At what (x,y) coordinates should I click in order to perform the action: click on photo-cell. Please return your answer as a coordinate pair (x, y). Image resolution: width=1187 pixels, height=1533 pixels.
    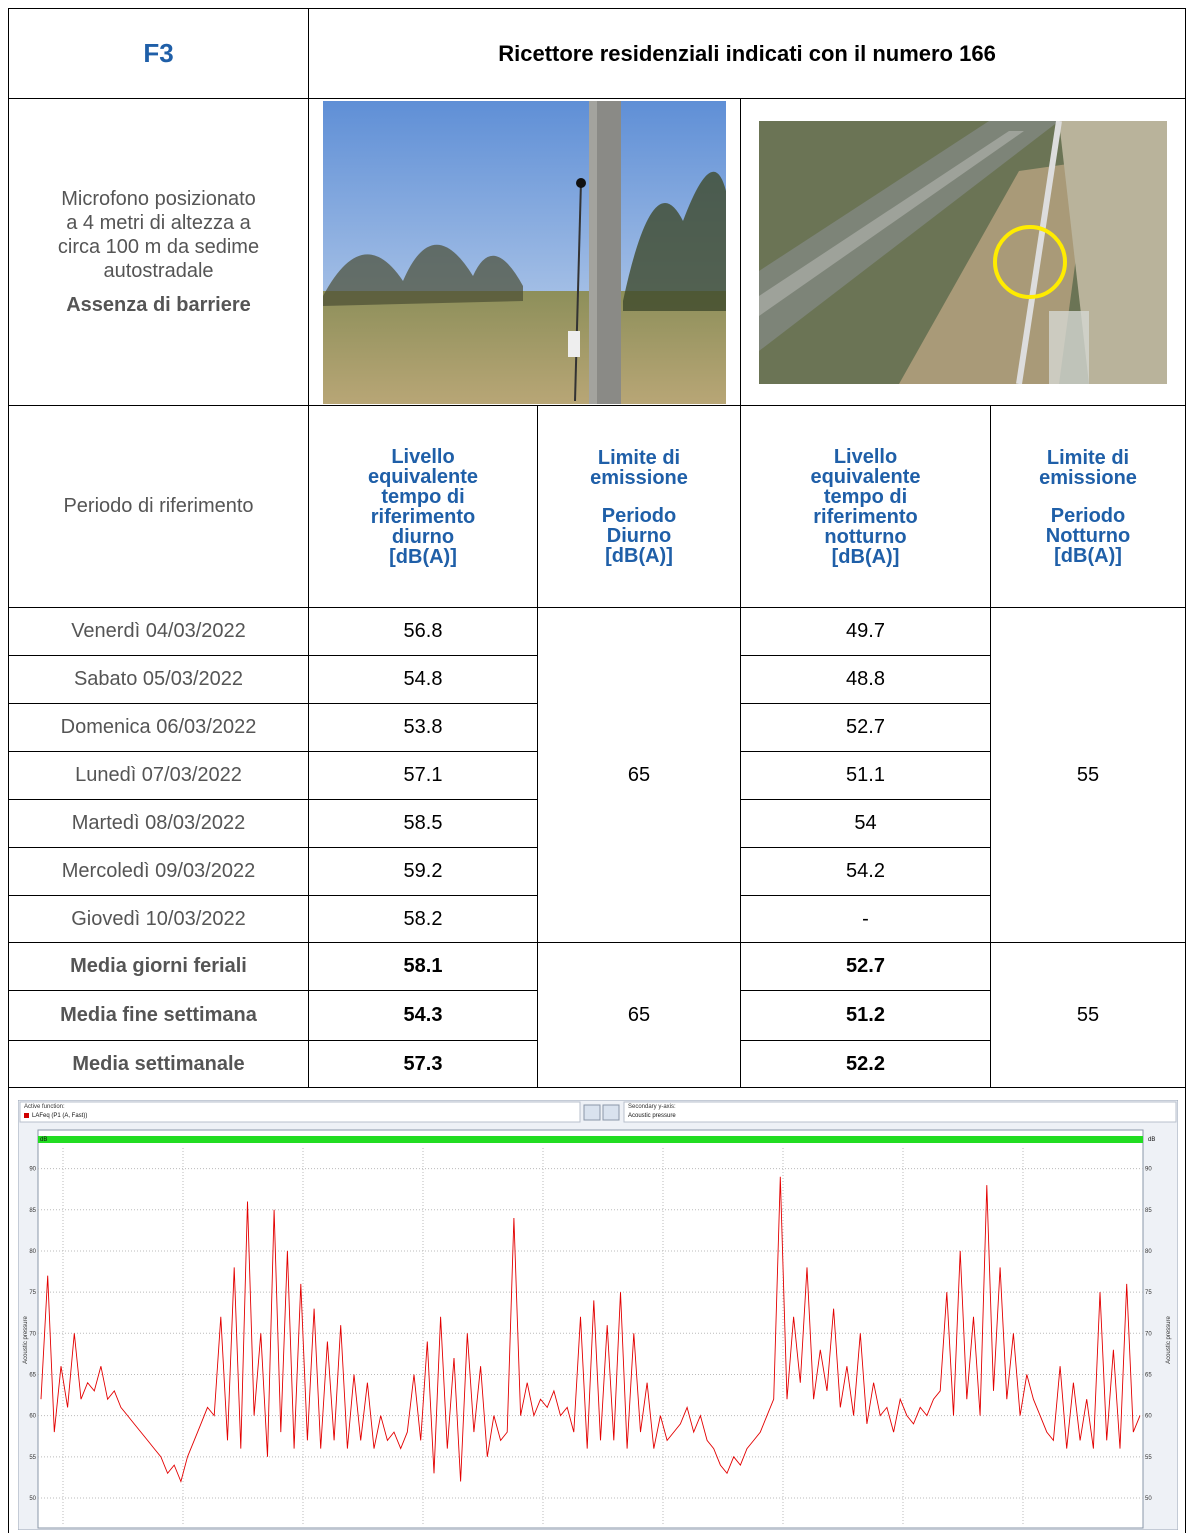
    Looking at the image, I should click on (524, 252).